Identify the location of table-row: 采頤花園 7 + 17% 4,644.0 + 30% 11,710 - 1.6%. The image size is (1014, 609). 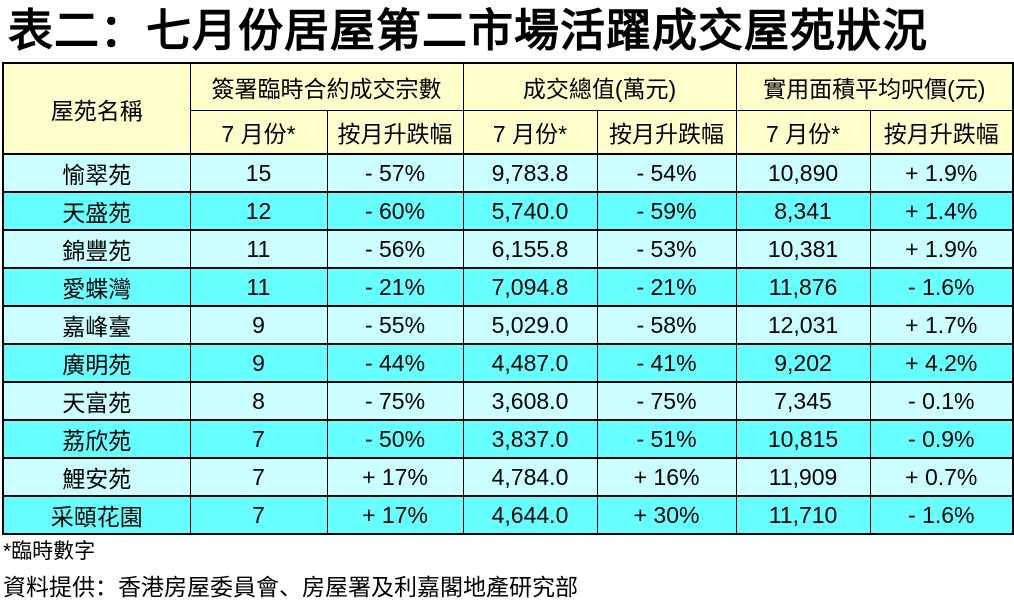
(508, 515).